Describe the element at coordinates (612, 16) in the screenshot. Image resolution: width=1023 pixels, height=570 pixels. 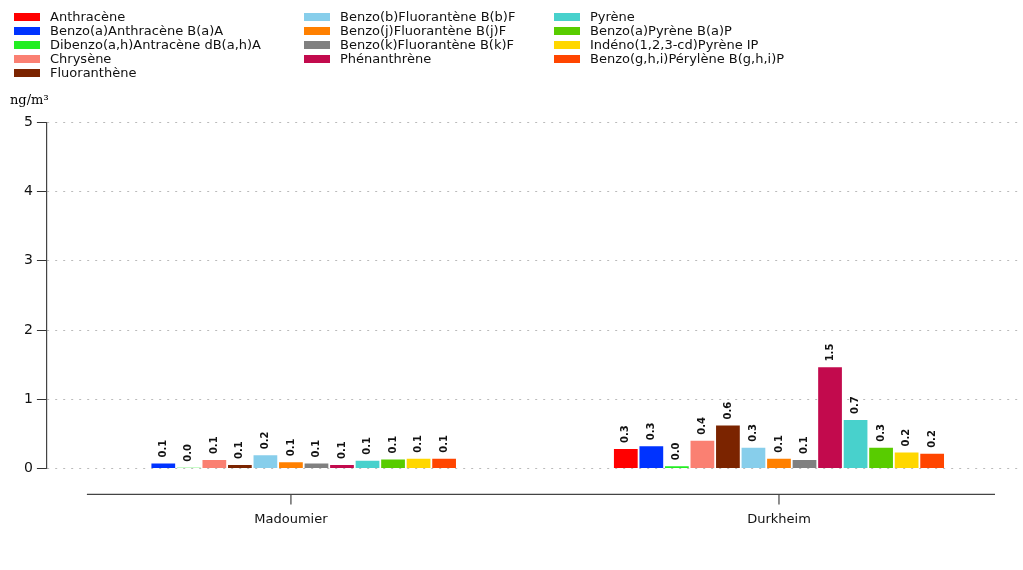
I see `legend-label: Pyrène` at that location.